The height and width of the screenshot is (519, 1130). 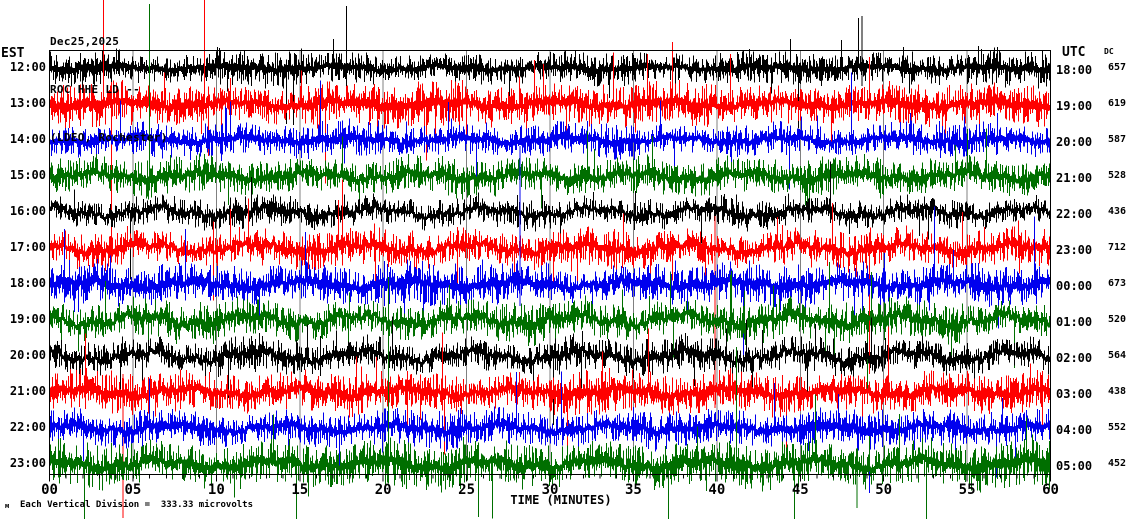 What do you see at coordinates (1074, 106) in the screenshot?
I see `utc-time-label: 19:00` at bounding box center [1074, 106].